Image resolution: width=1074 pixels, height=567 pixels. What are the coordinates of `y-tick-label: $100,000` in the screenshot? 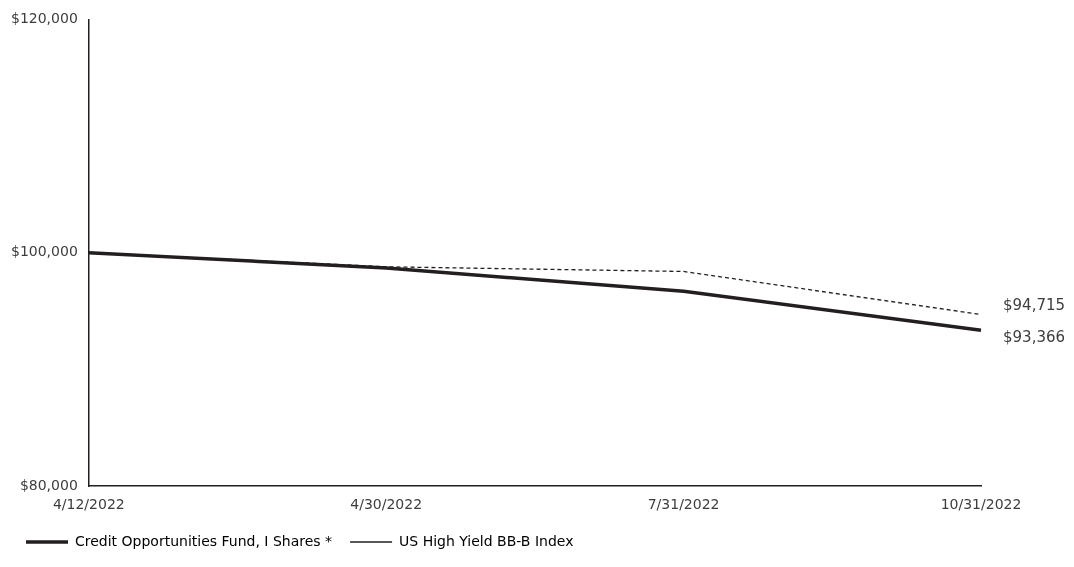 It's located at (44, 251).